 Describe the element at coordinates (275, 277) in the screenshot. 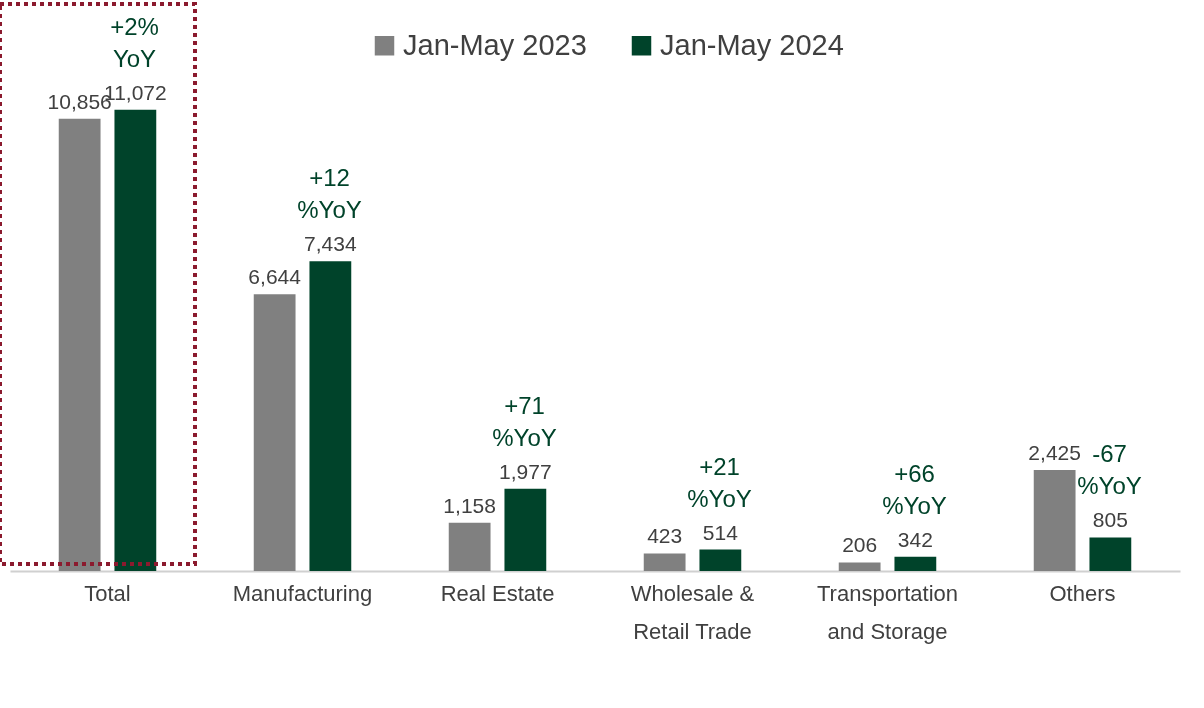

I see `data-label: 6,644` at that location.